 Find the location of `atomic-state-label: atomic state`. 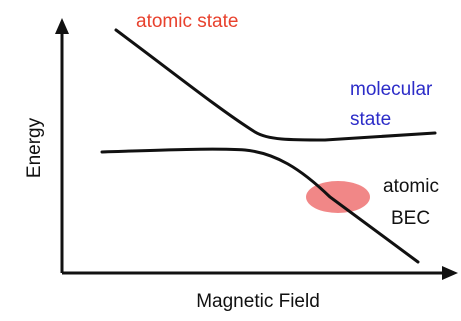

atomic-state-label: atomic state is located at coordinates (187, 21).